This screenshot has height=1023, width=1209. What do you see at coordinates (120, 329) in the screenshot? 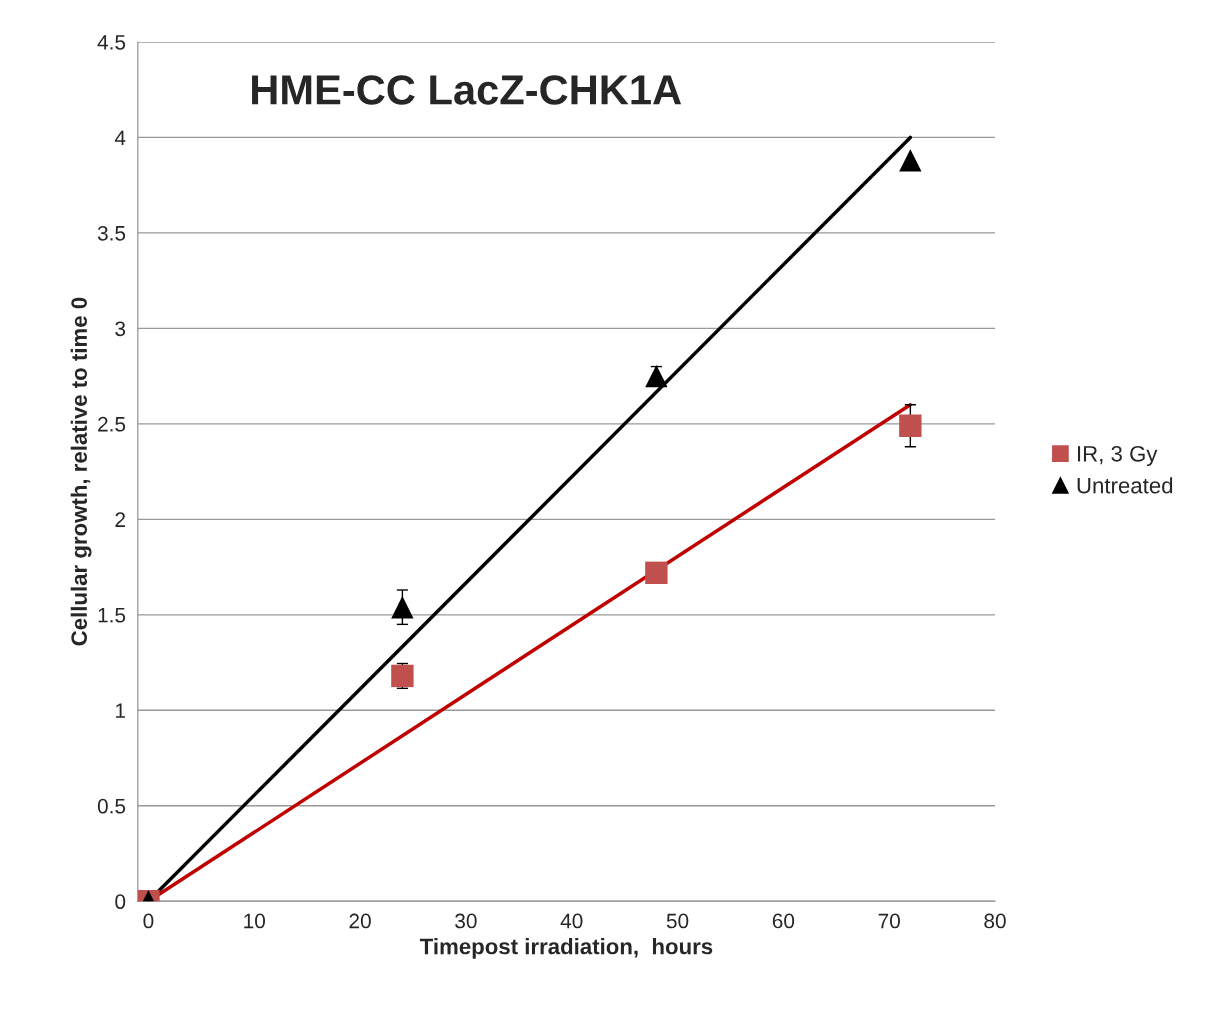
I see `y-tick-label: 3` at bounding box center [120, 329].